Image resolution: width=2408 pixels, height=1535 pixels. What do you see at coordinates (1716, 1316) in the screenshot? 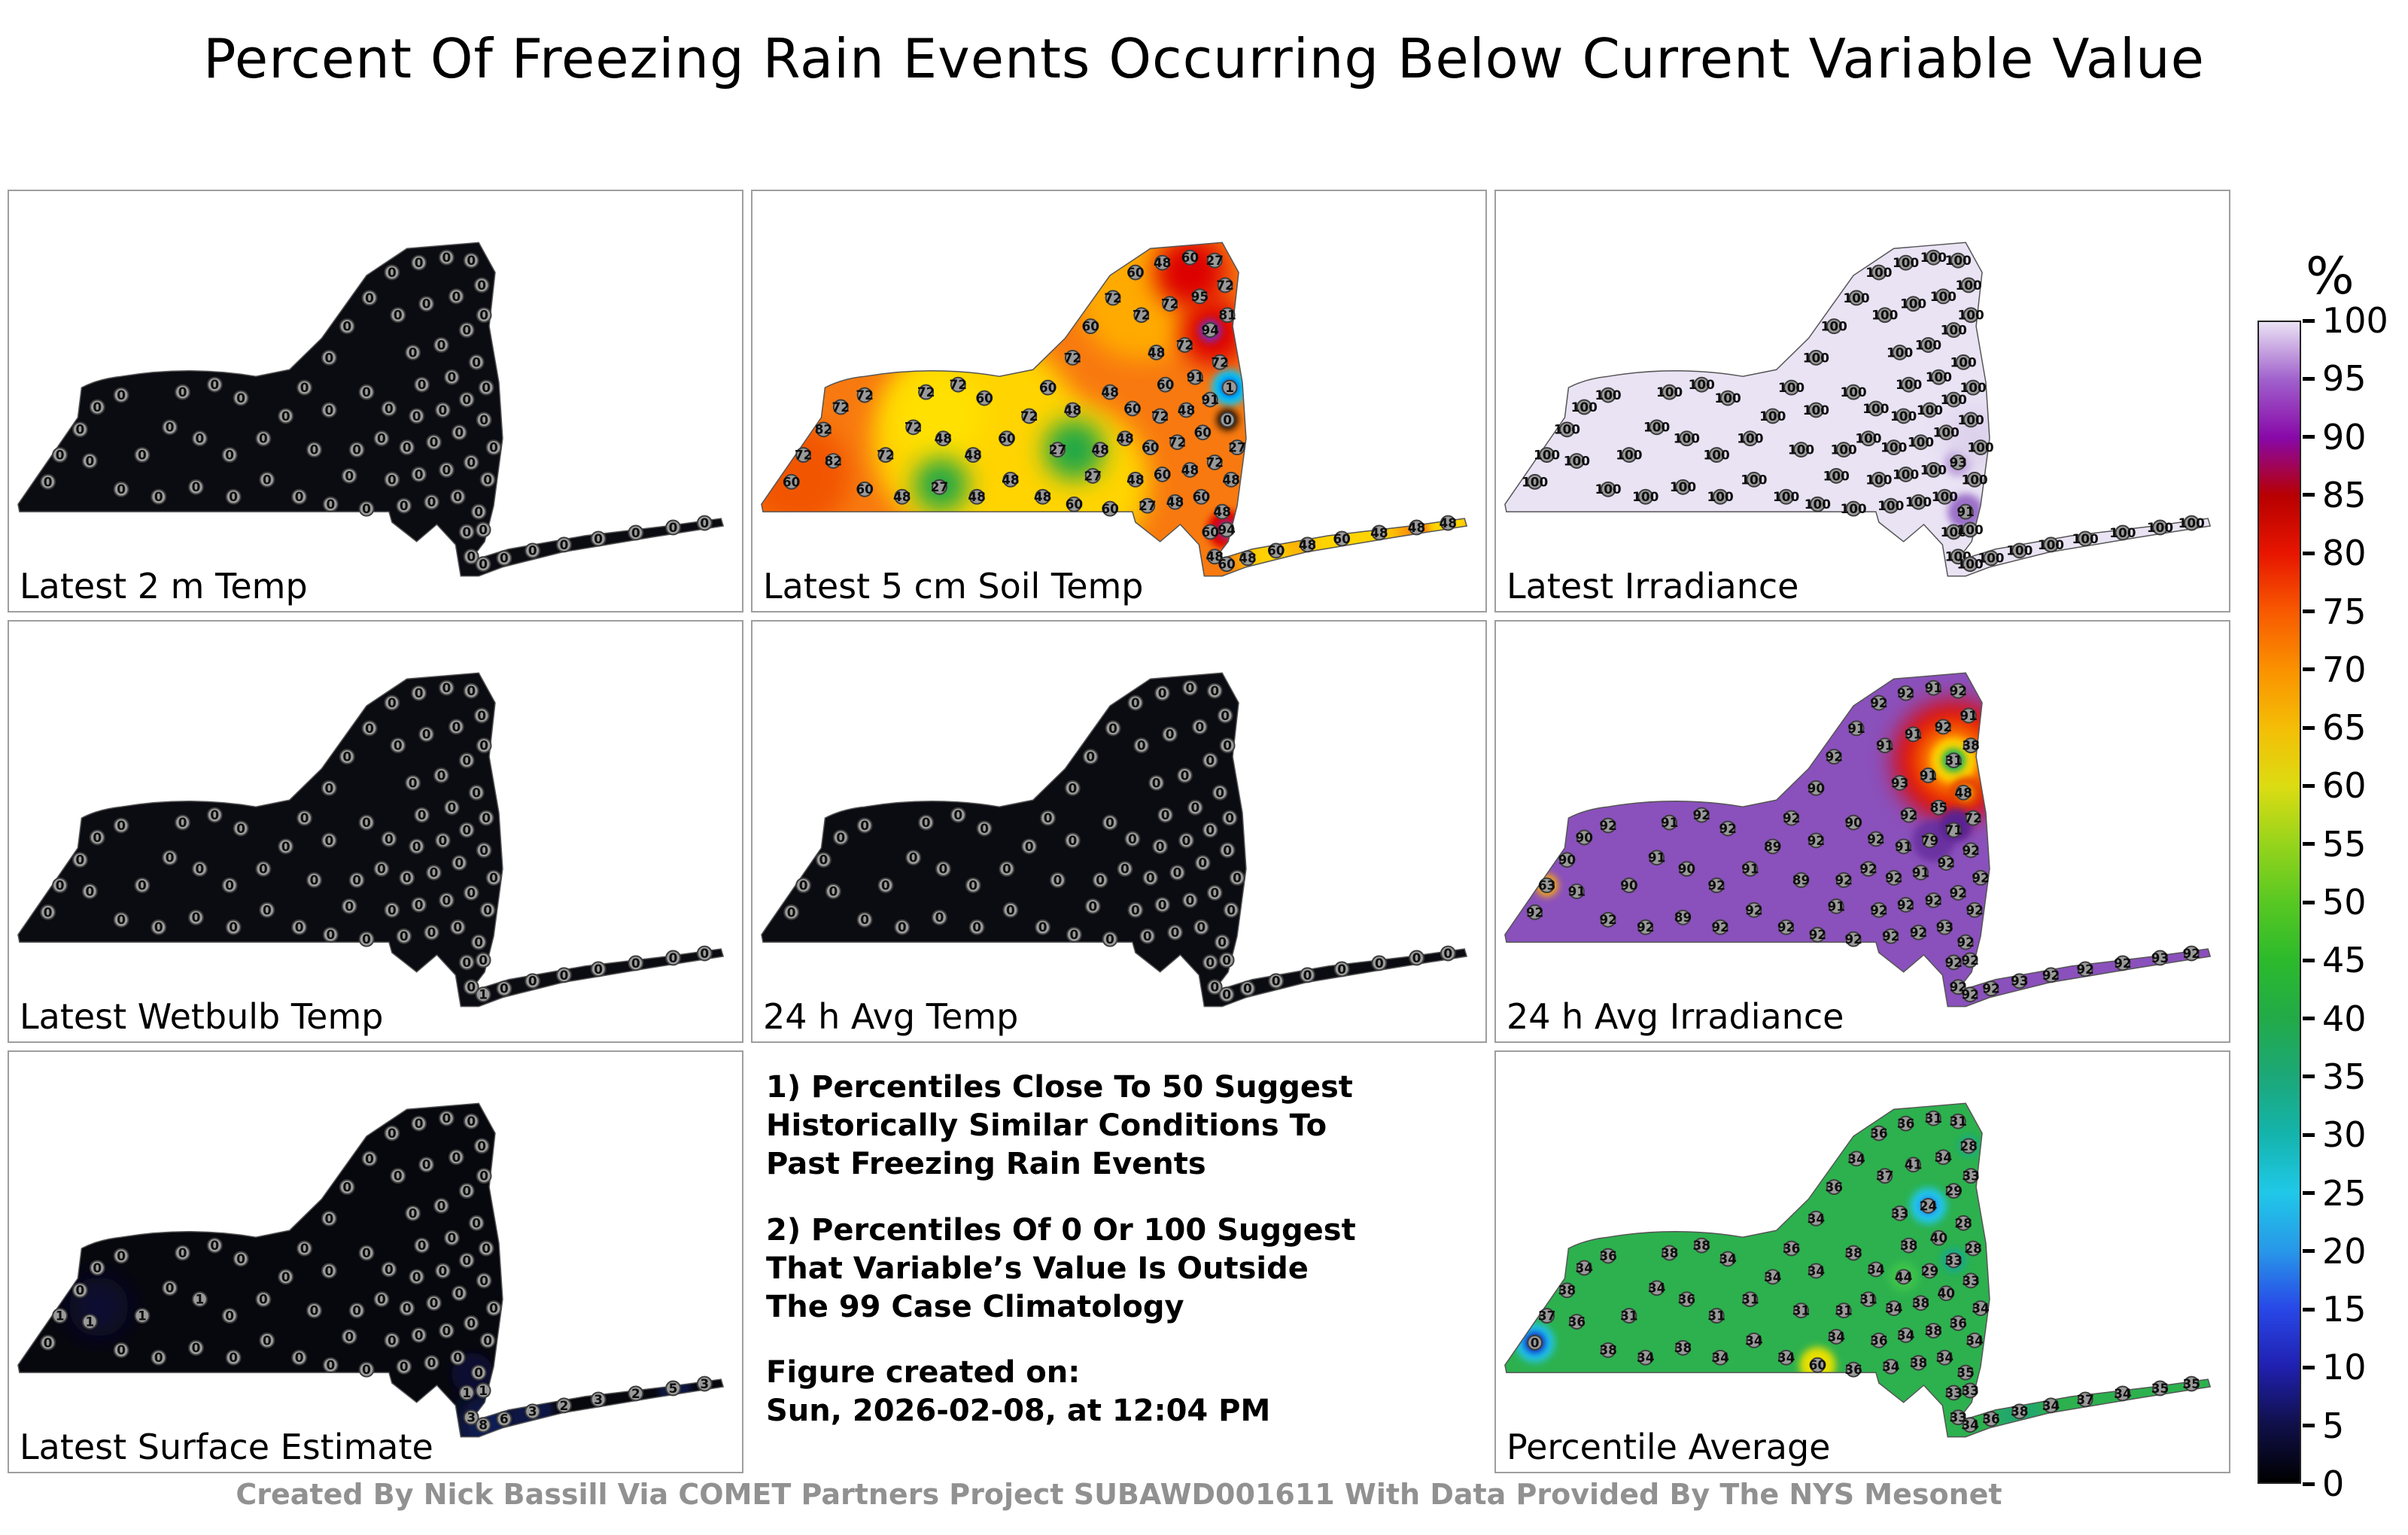
I see `station-value: 31` at bounding box center [1716, 1316].